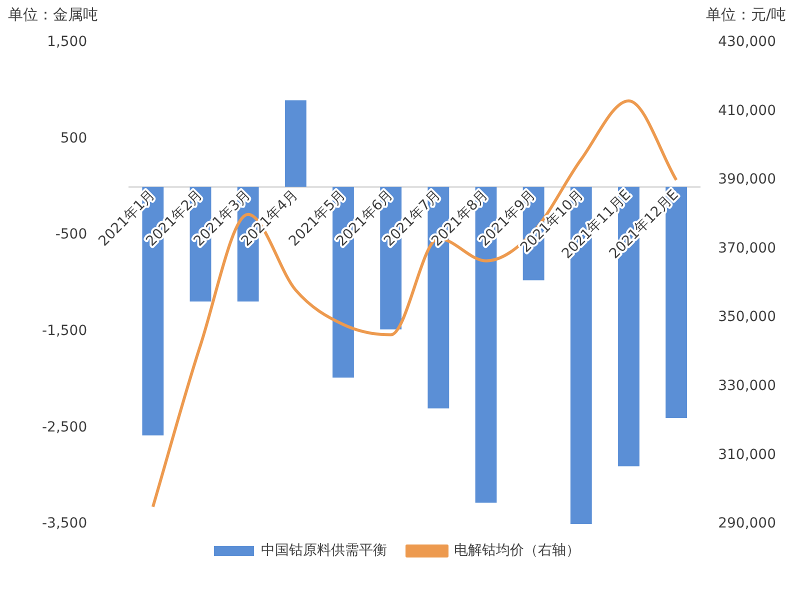 This screenshot has width=794, height=598. Describe the element at coordinates (747, 454) in the screenshot. I see `y2-tick-label: 310,000` at that location.